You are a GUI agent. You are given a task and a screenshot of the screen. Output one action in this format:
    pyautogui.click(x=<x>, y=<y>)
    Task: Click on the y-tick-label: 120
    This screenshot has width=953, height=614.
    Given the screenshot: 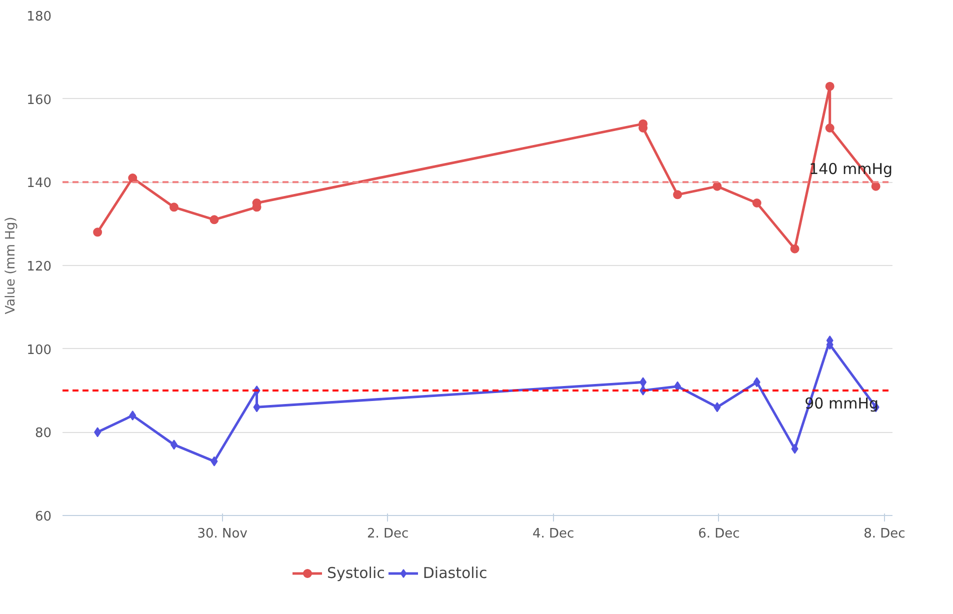 What is the action you would take?
    pyautogui.click(x=39, y=267)
    